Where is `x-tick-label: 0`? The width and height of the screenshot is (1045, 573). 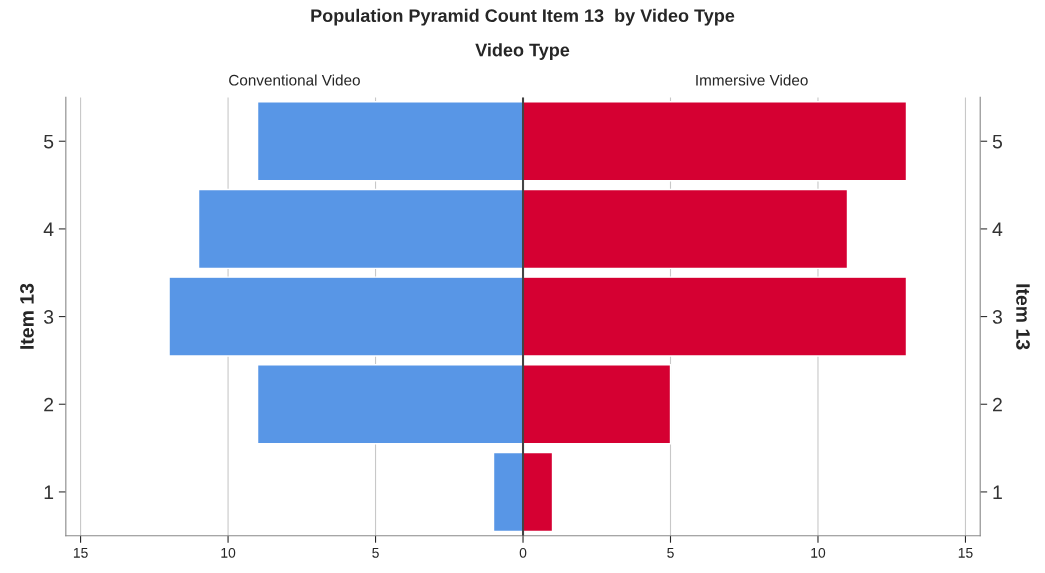
x-tick-label: 0 is located at coordinates (523, 552).